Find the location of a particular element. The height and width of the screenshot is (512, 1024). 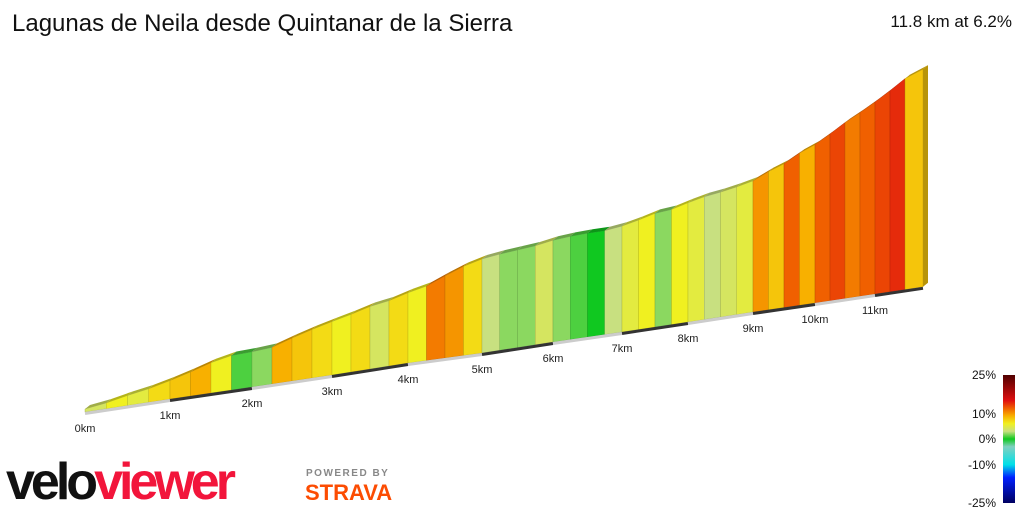

climb-summary: 11.8 km at 6.2% is located at coordinates (951, 21).